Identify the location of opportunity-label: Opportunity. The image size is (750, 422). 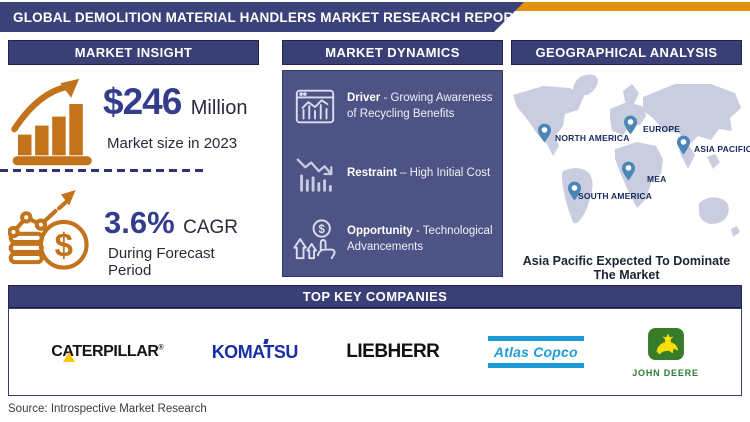
(380, 231).